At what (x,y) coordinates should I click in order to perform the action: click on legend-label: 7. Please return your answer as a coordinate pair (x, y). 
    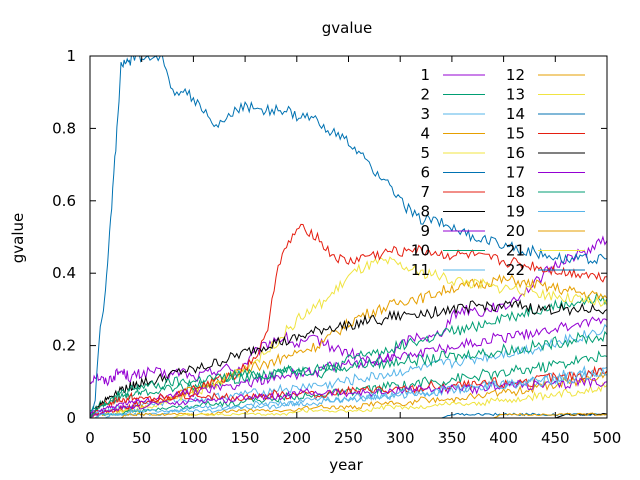
    Looking at the image, I should click on (425, 192).